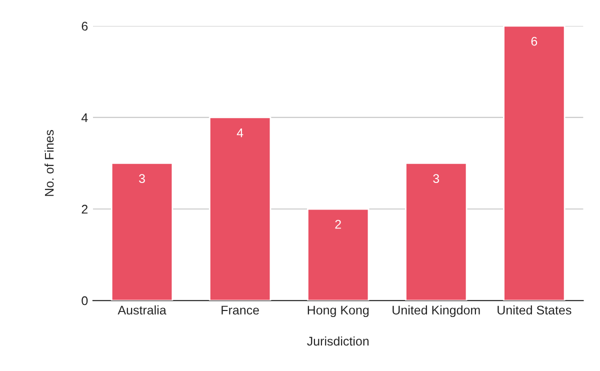 The height and width of the screenshot is (371, 600). What do you see at coordinates (240, 310) in the screenshot?
I see `x-tick-label: France` at bounding box center [240, 310].